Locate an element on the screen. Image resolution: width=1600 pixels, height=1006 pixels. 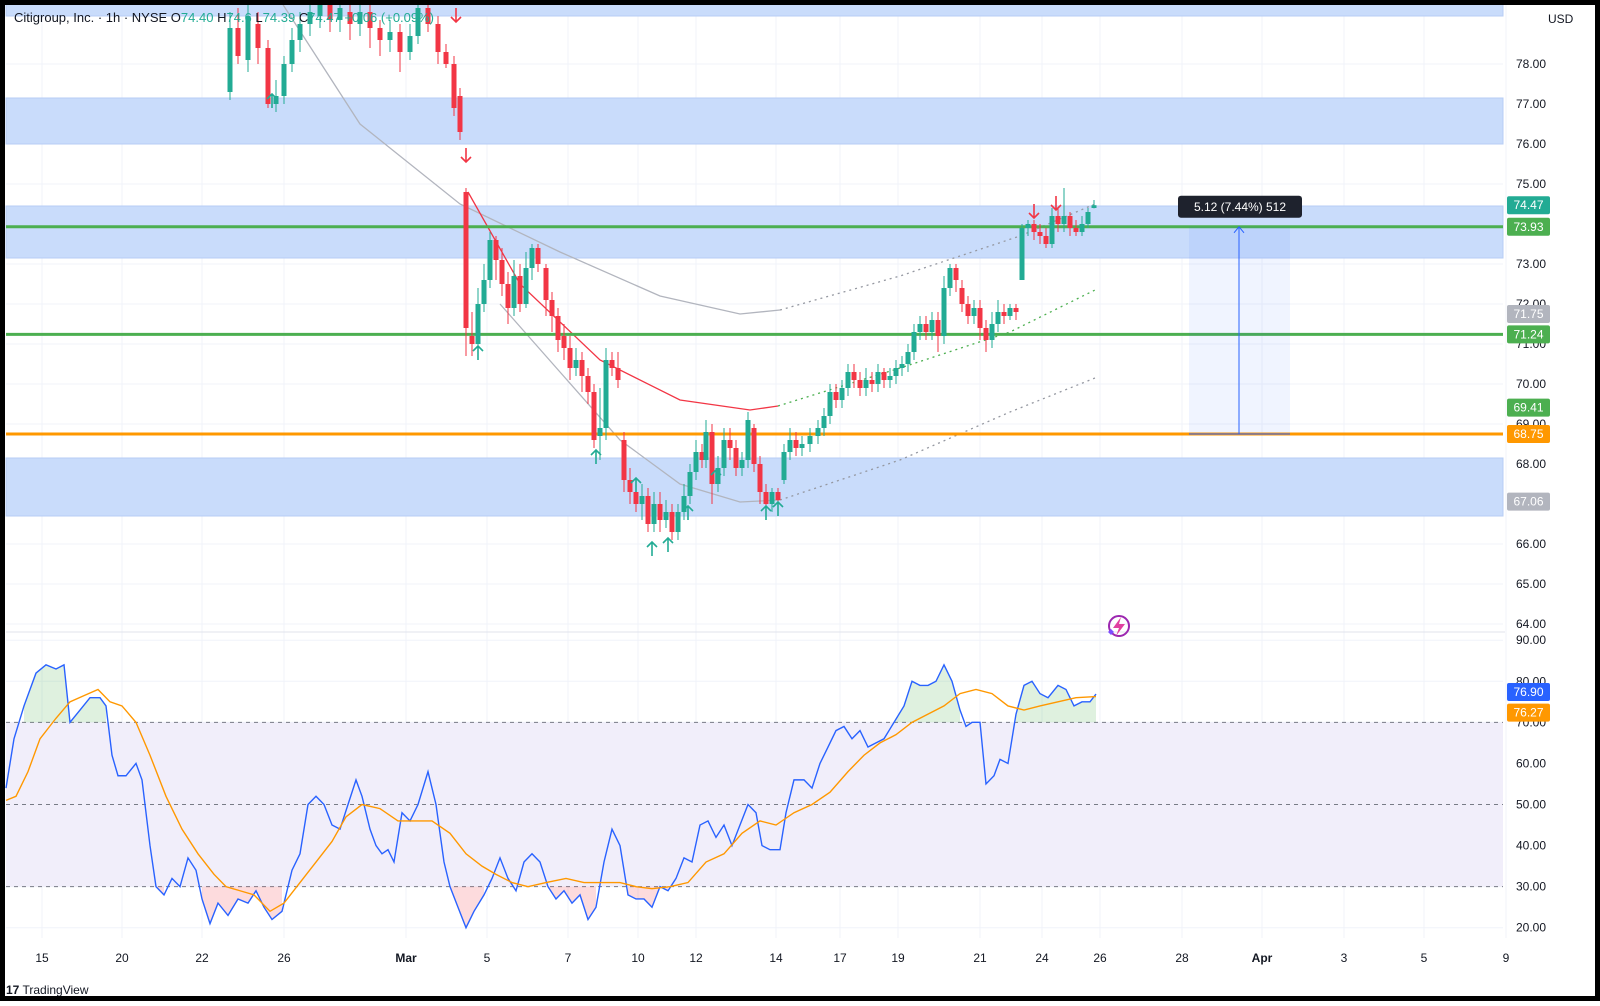
time-tick-label: 26 is located at coordinates (1100, 958).